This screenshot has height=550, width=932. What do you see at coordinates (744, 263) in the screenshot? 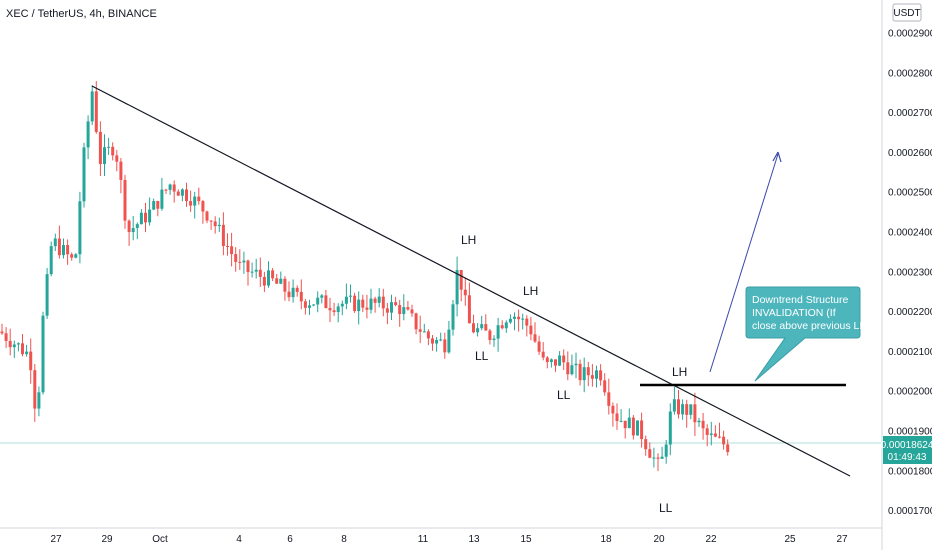
I see `projection-arrow-line` at bounding box center [744, 263].